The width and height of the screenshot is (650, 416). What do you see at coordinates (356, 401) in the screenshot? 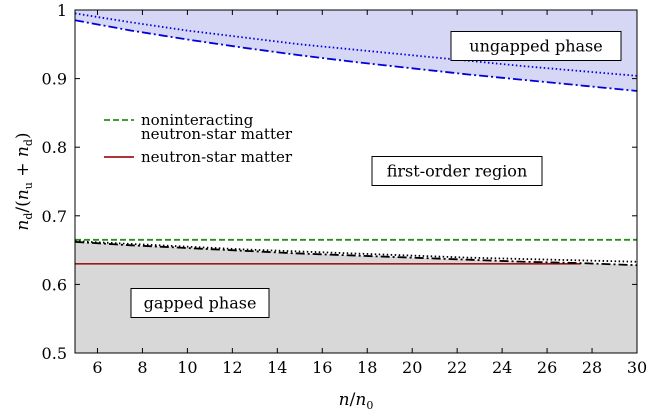
I see `x-axis-label: n/n0` at bounding box center [356, 401].